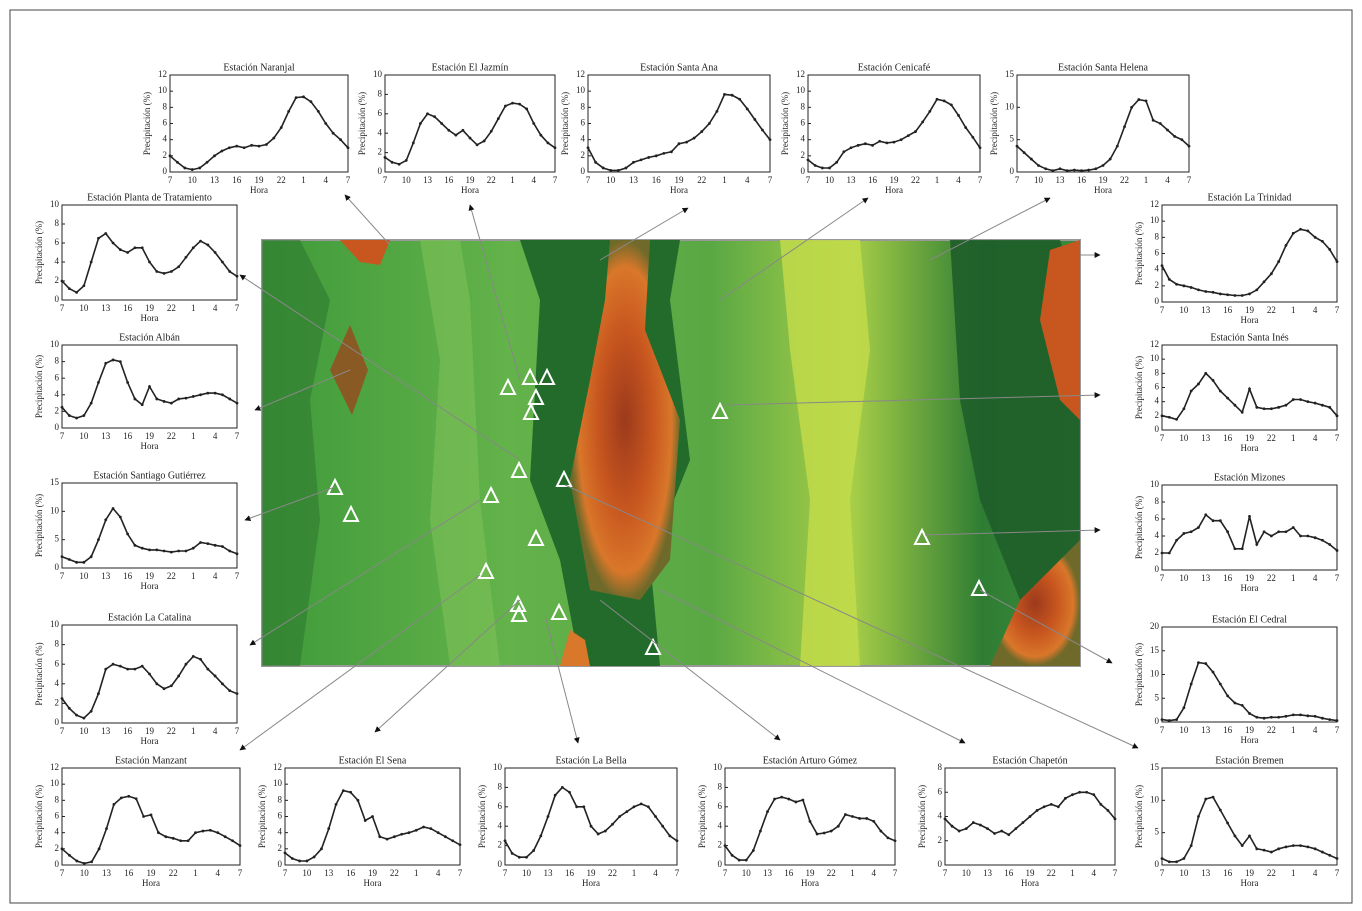 This screenshot has width=1362, height=911. What do you see at coordinates (1157, 372) in the screenshot?
I see `y-tick-label: 8` at bounding box center [1157, 372].